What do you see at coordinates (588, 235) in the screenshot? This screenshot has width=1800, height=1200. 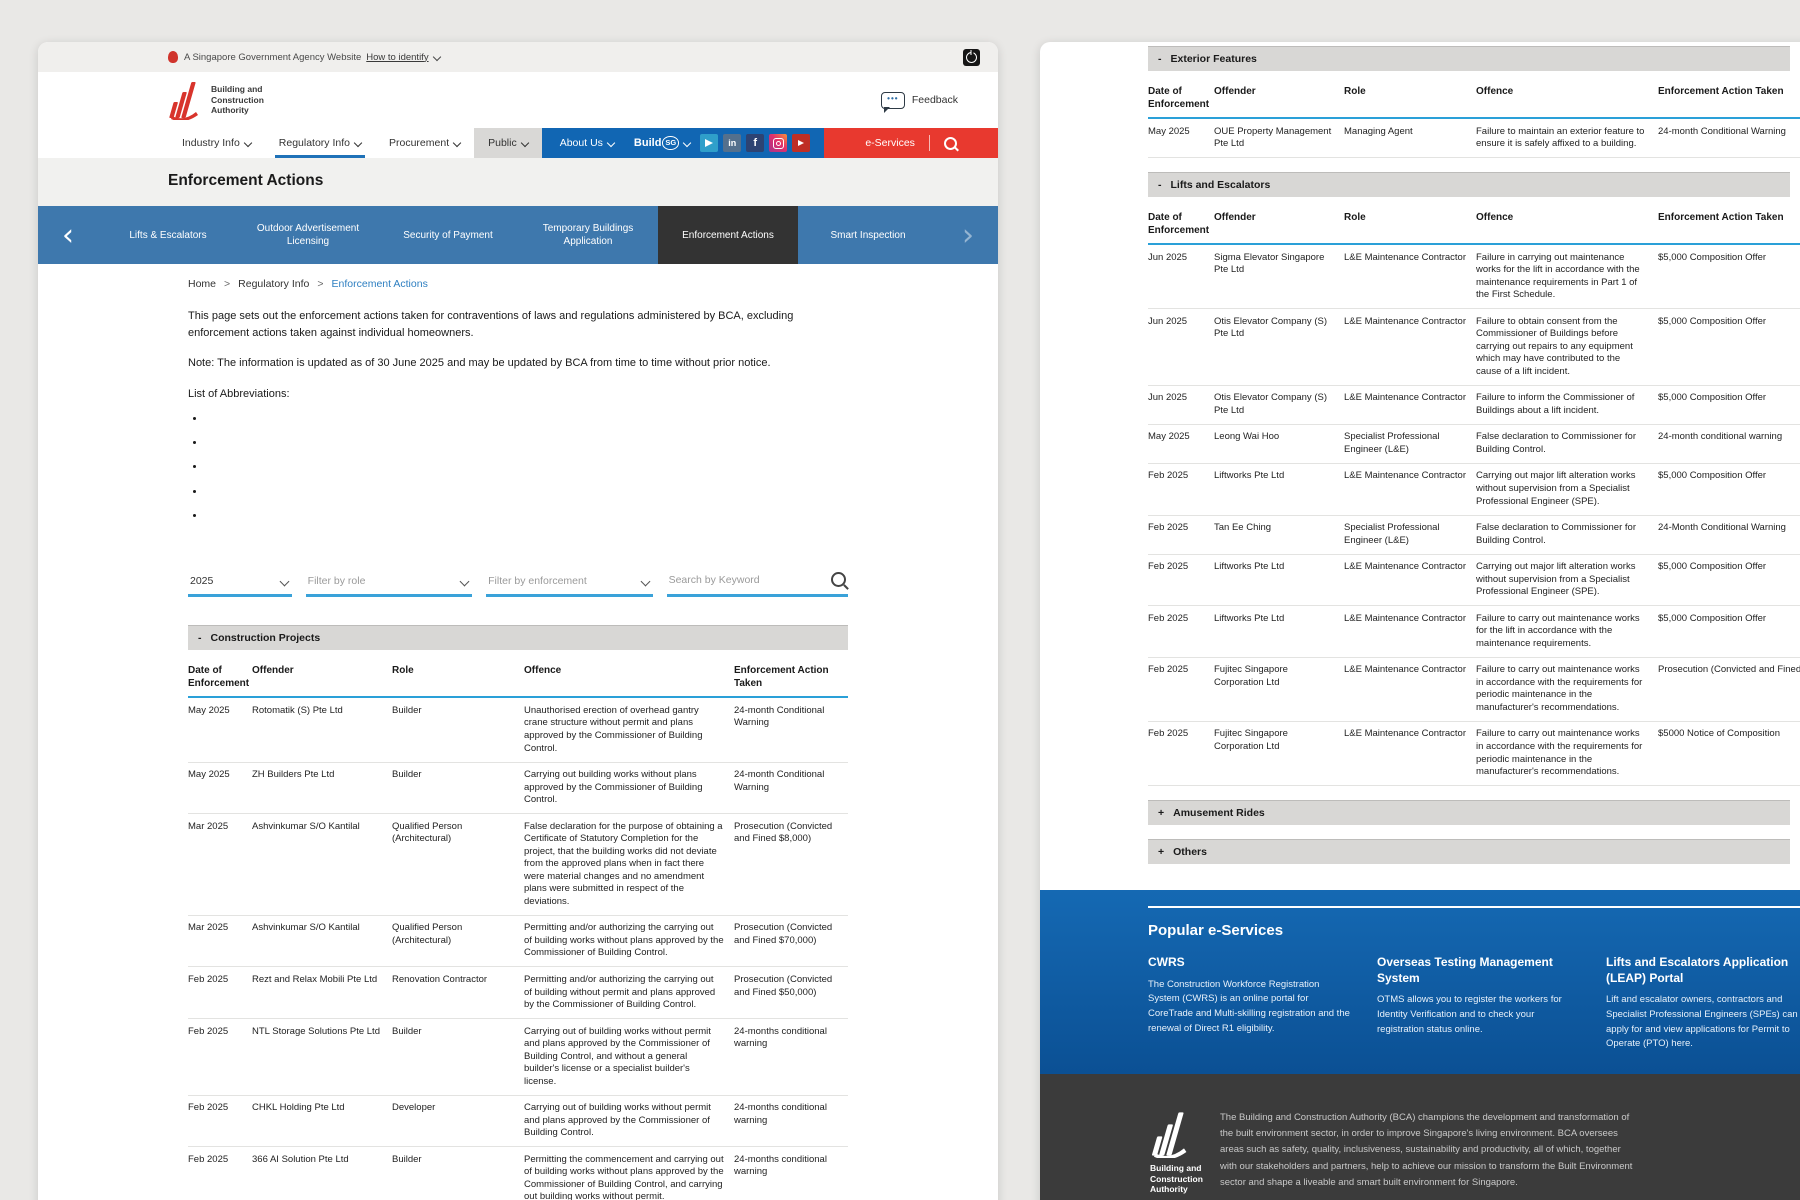 I see `tab-temporary-buildings: Temporary Buildings Application` at bounding box center [588, 235].